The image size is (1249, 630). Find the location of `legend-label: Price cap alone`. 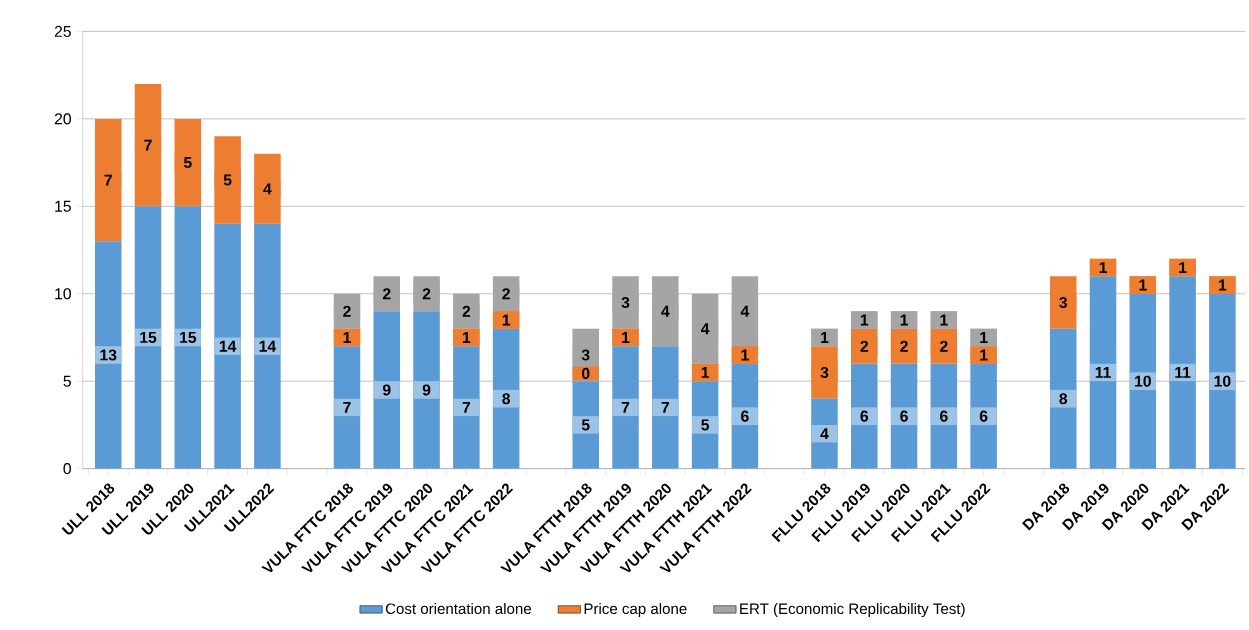

legend-label: Price cap alone is located at coordinates (635, 610).